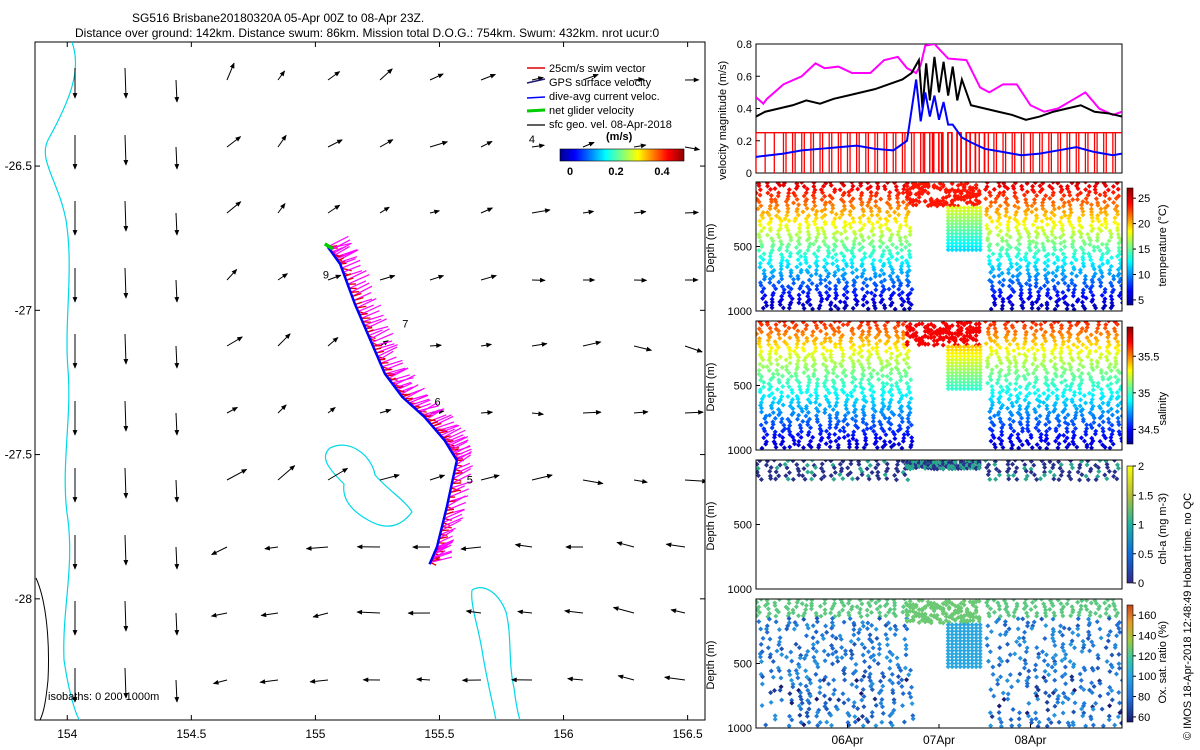  Describe the element at coordinates (748, 109) in the screenshot. I see `velocity-y-ticks: 00.20.40.60.8` at that location.